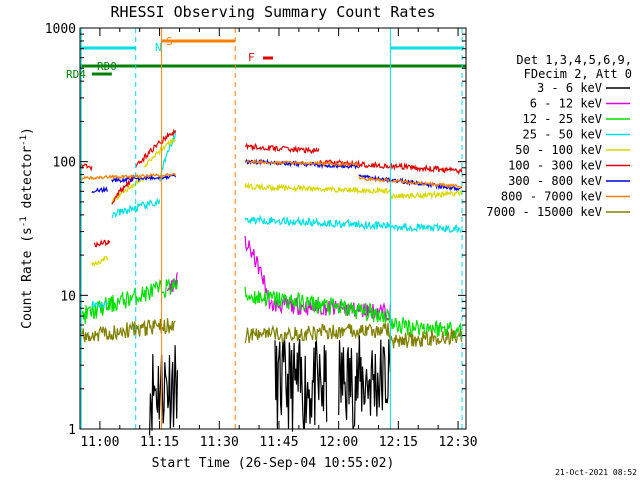 The image size is (640, 480). What do you see at coordinates (270, 385) in the screenshot?
I see `series-3-6-kev` at bounding box center [270, 385].